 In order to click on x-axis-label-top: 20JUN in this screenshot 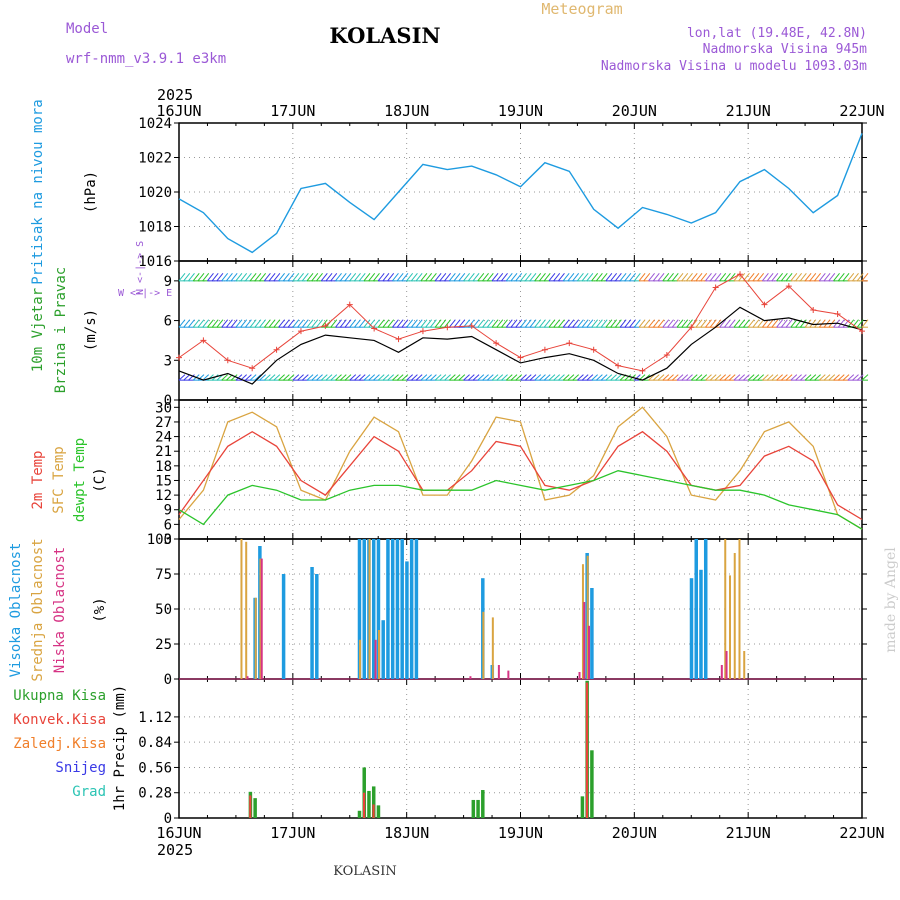, I will do `click(634, 111)`.